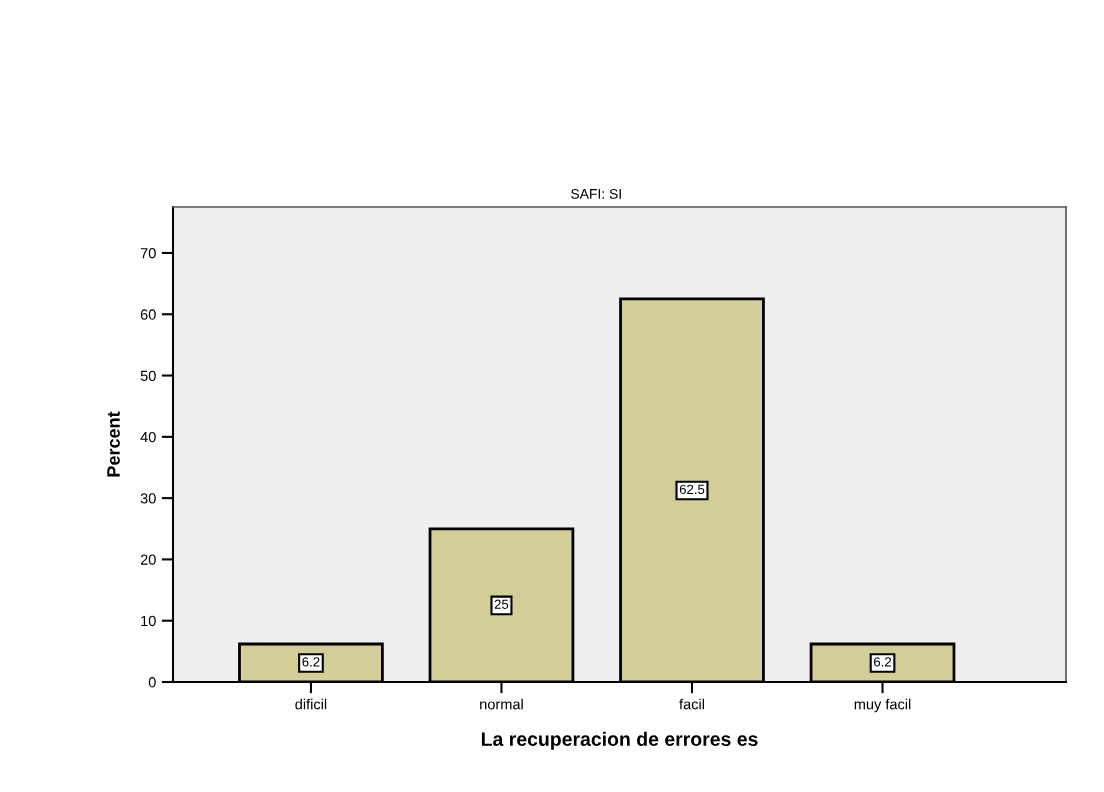  Describe the element at coordinates (148, 253) in the screenshot. I see `y-tick-label: 70` at that location.